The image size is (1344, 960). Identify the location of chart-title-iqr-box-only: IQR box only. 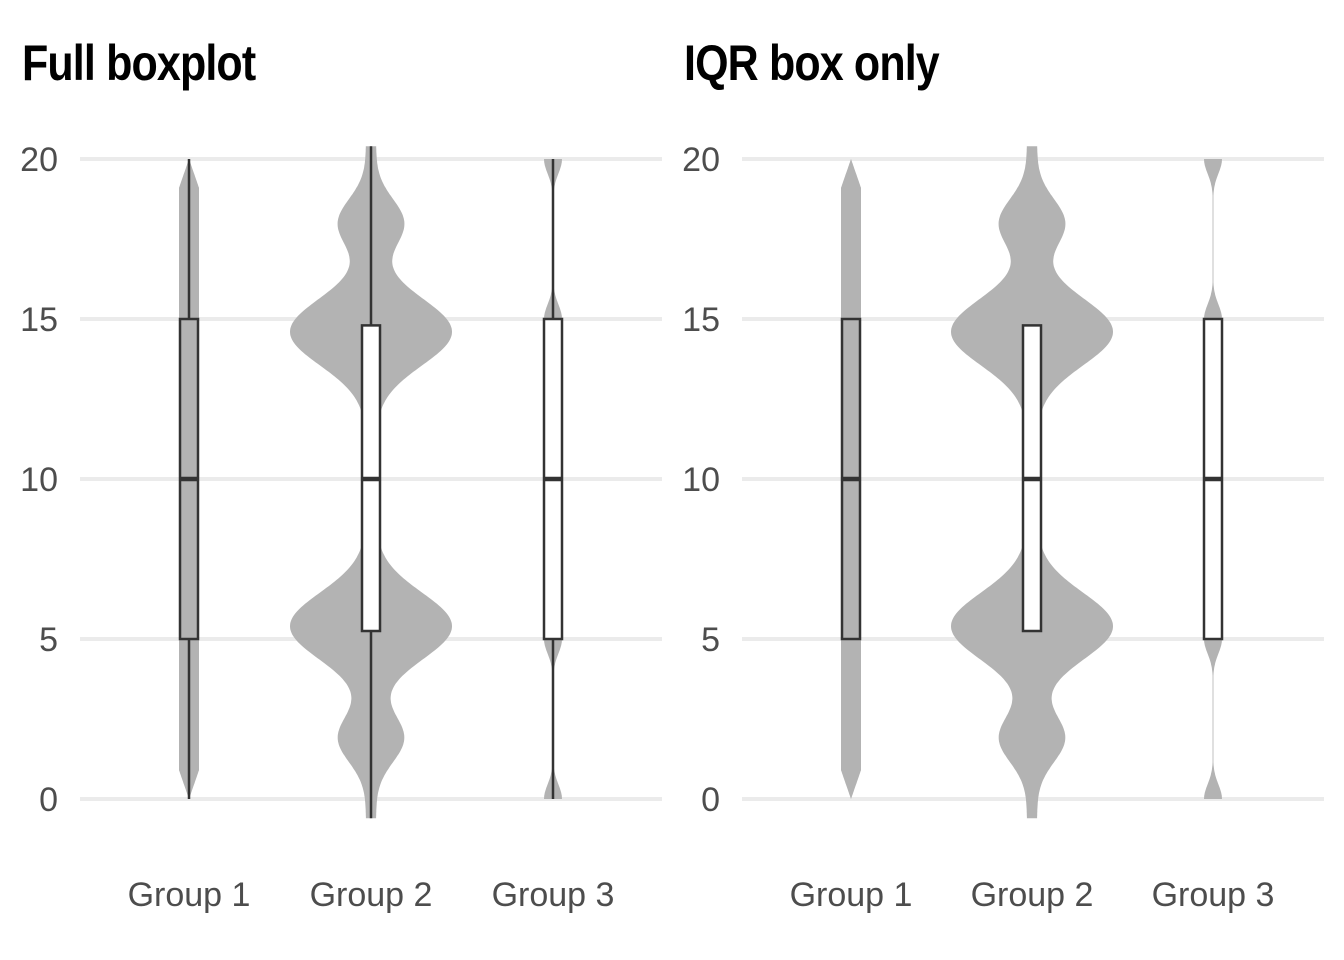
(812, 63).